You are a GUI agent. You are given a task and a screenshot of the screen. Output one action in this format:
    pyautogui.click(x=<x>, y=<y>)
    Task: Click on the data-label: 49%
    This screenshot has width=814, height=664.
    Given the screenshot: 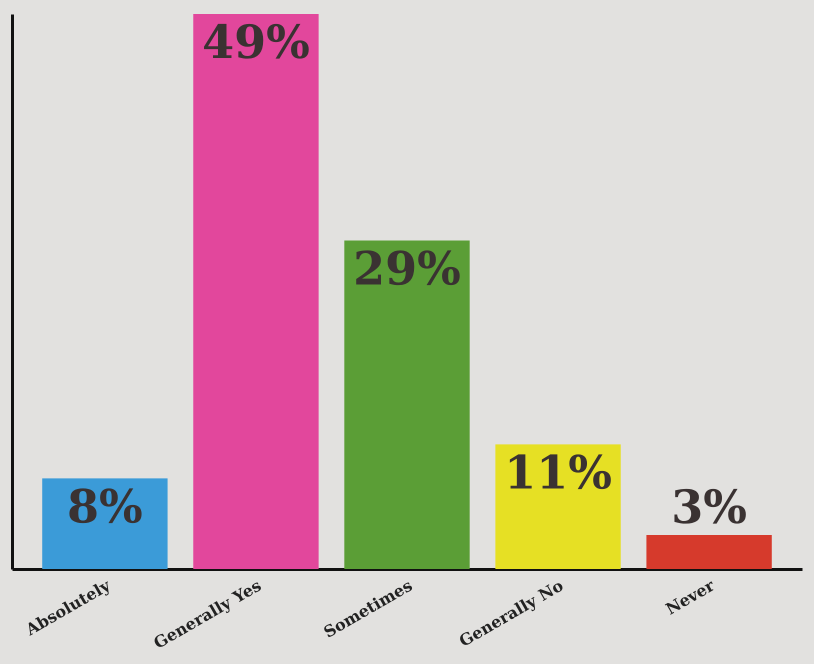 What is the action you would take?
    pyautogui.click(x=256, y=42)
    